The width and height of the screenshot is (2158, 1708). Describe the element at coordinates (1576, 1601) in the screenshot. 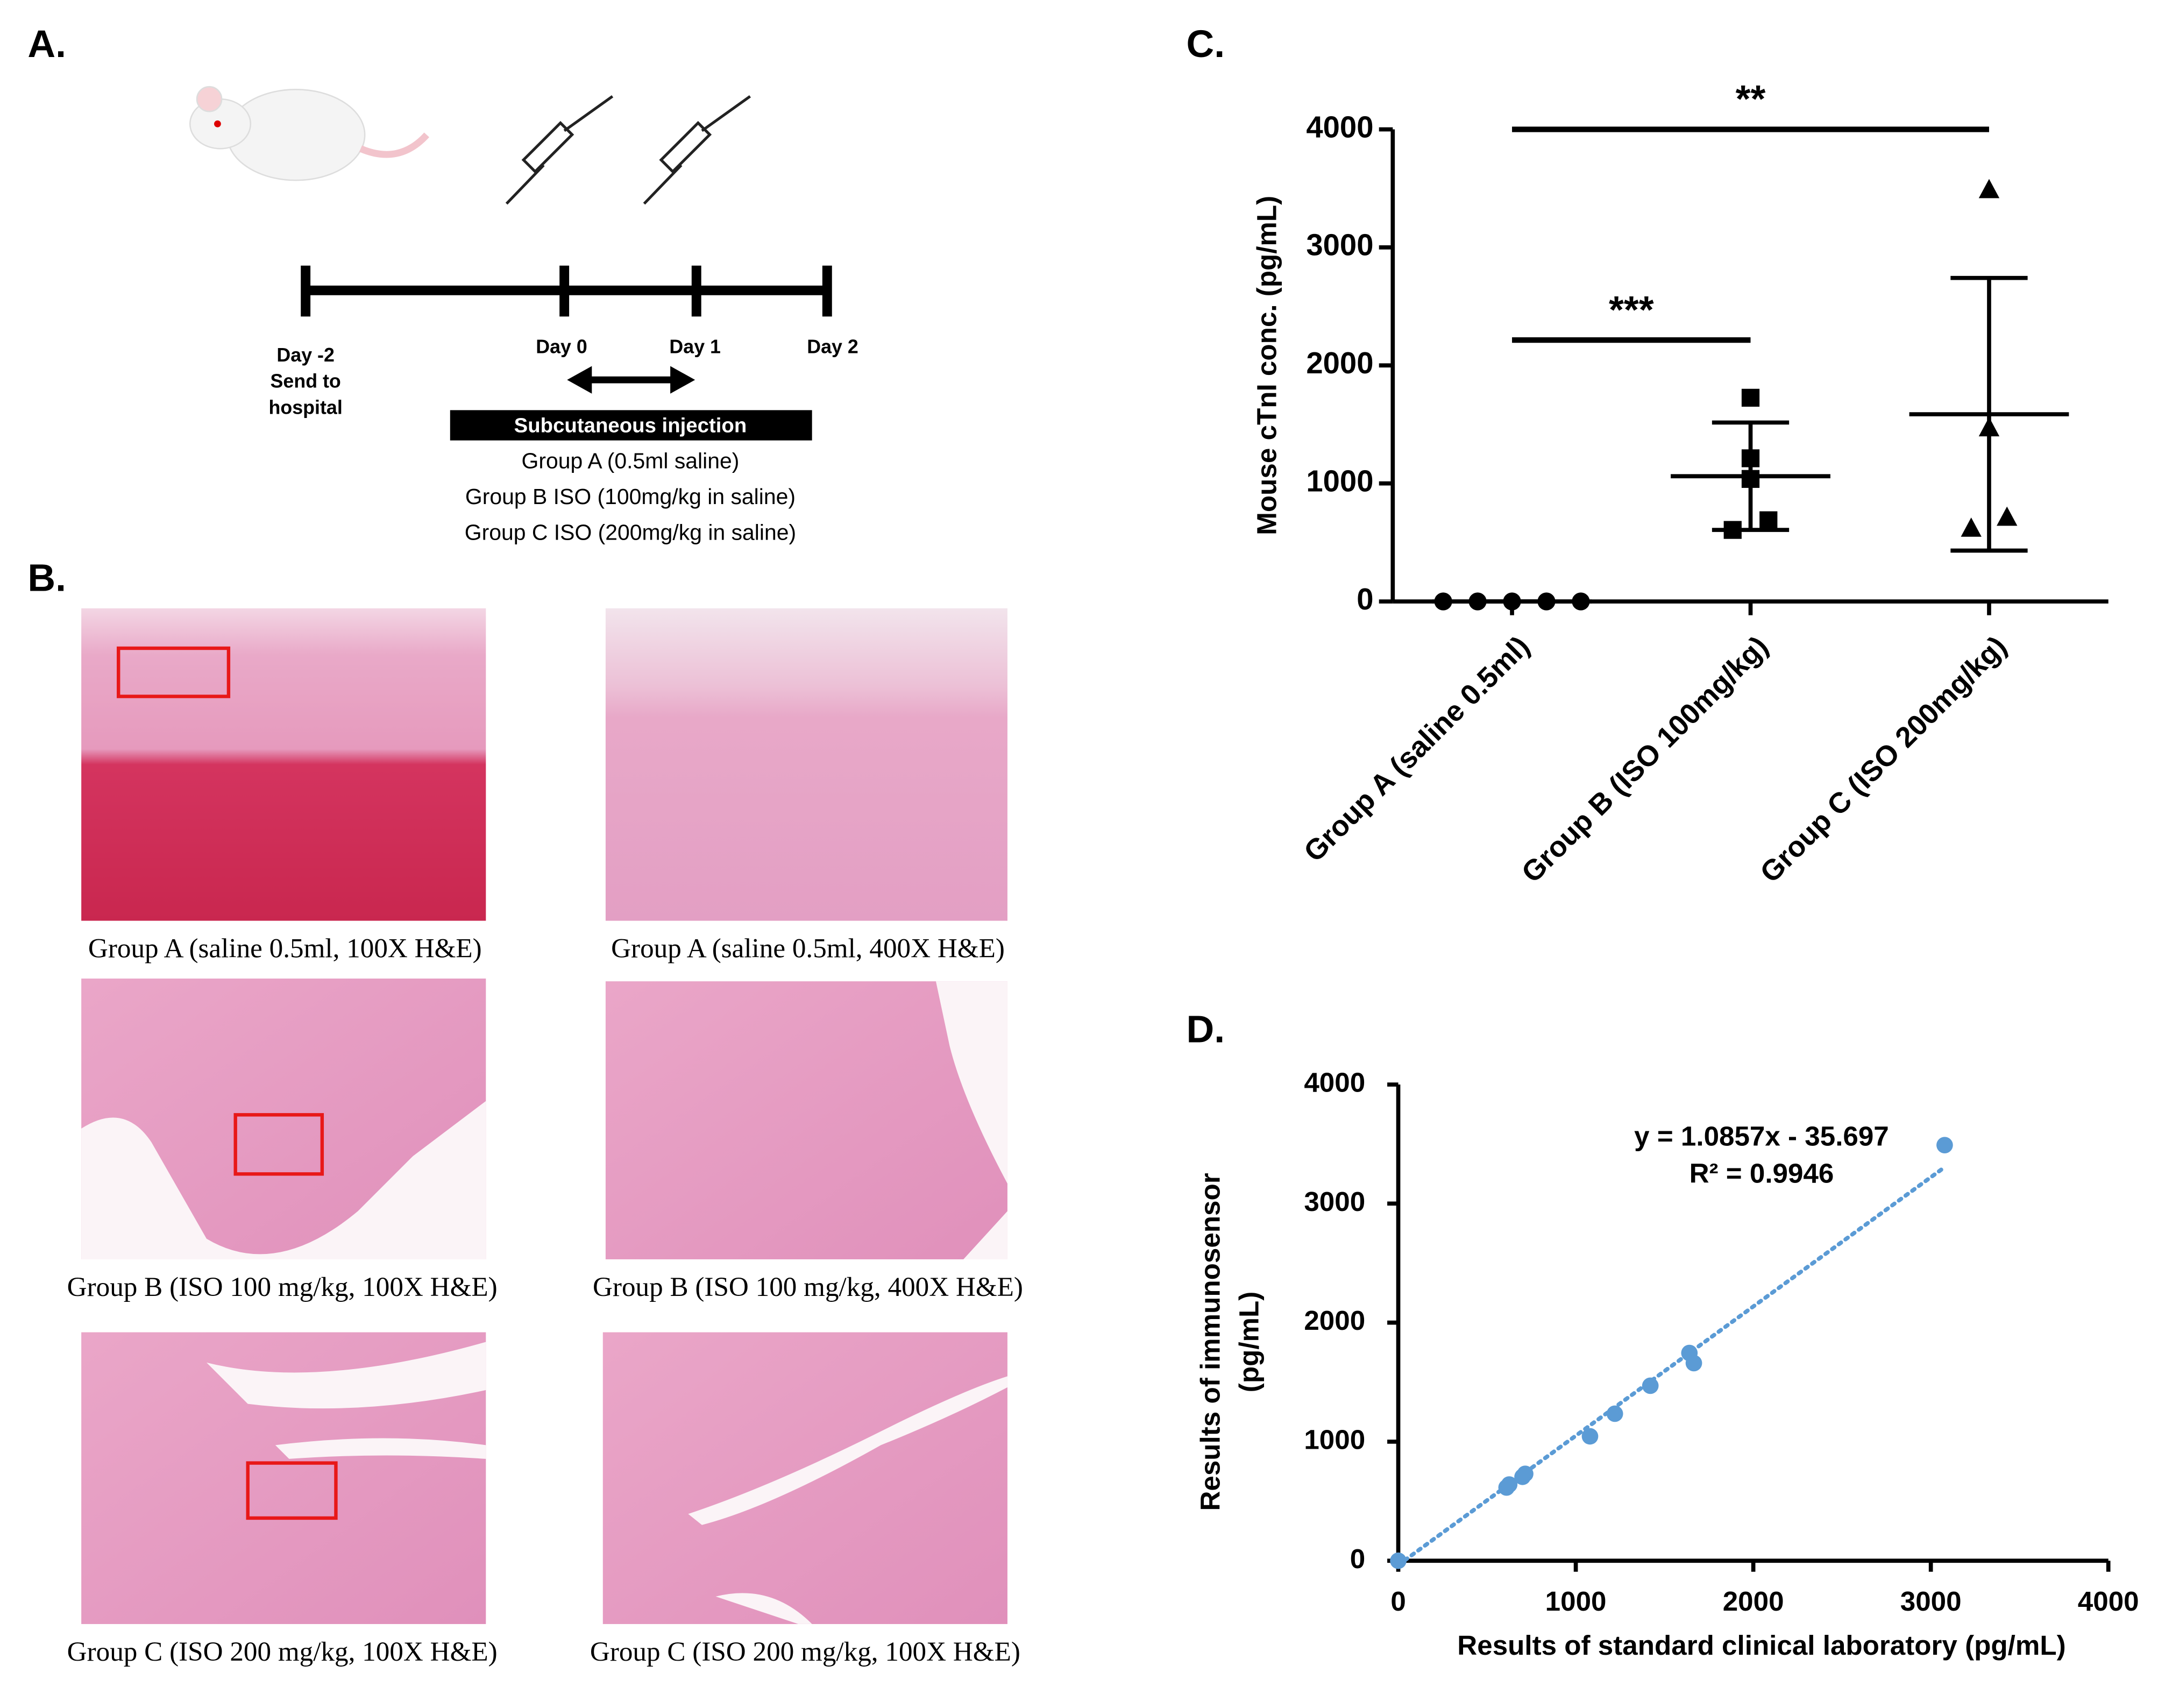

I see `x-tick-label: 1000` at that location.